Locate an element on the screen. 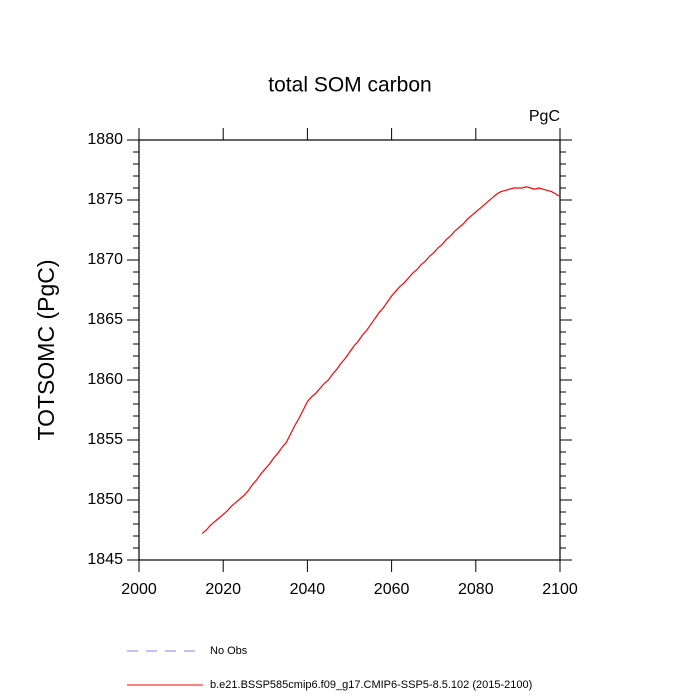  y-tick-label: 1855 is located at coordinates (105, 439).